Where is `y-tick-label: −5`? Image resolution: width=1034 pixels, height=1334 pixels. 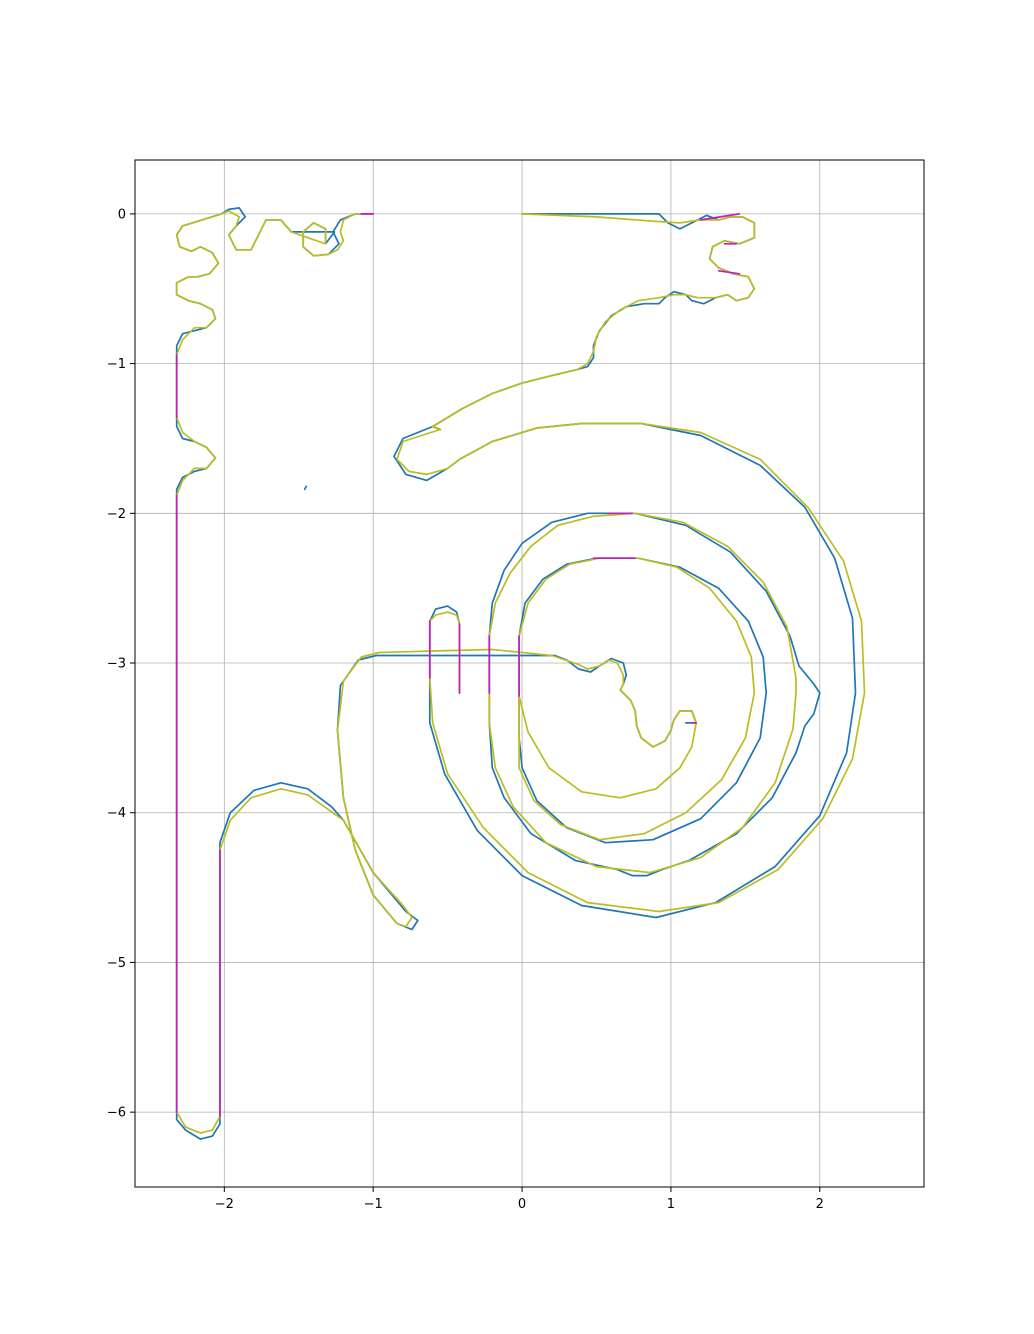
y-tick-label: −5 is located at coordinates (116, 963).